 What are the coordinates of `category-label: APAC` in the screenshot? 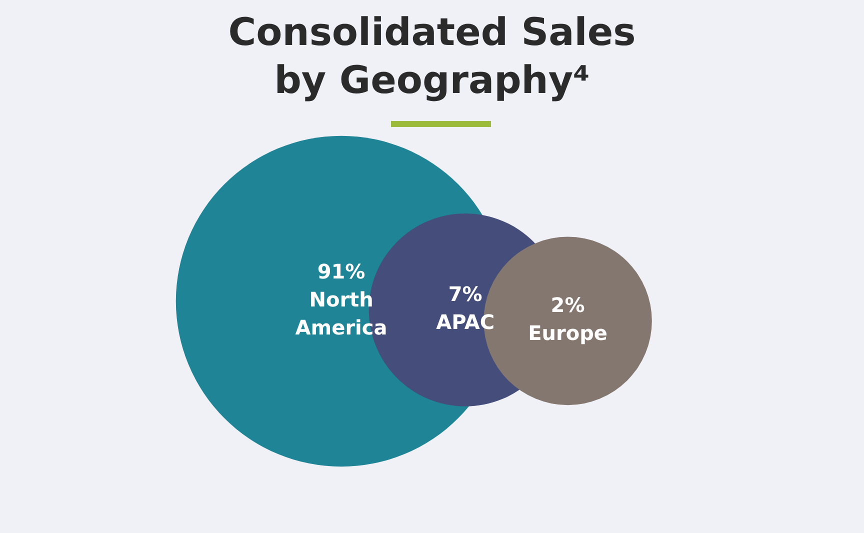 It's located at (465, 322).